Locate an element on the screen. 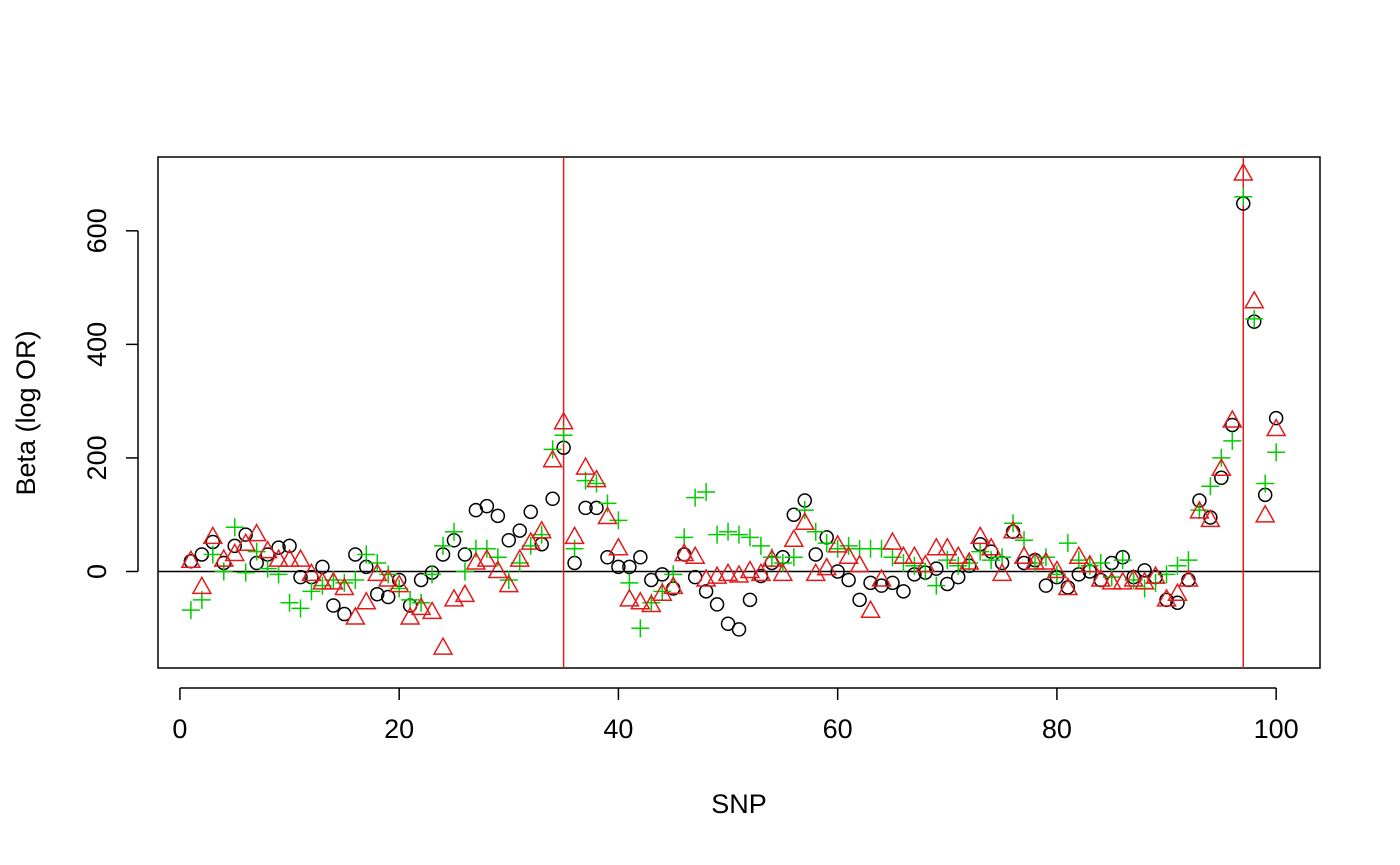 The width and height of the screenshot is (1400, 865). x-axis: 0 20 40 60 80 100 is located at coordinates (735, 715).